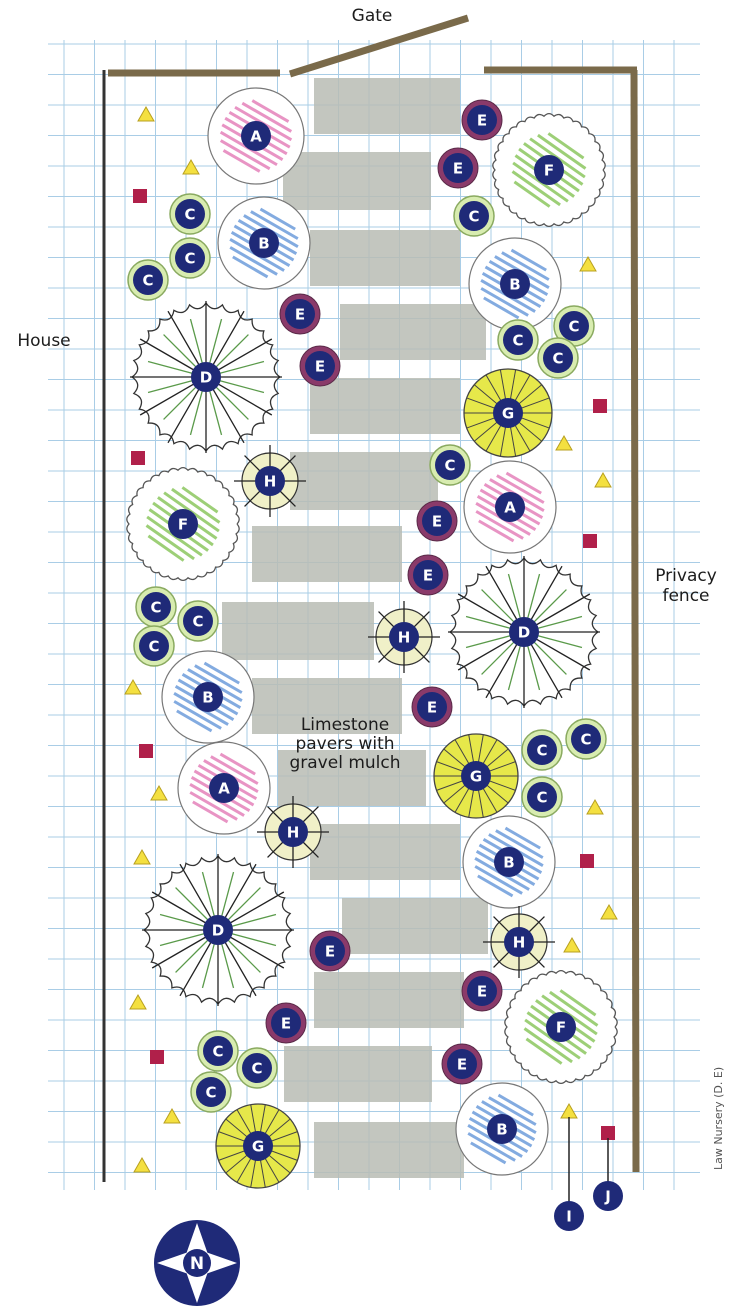 This screenshot has width=730, height=1306. I want to click on triangle-marker, so click(159, 792).